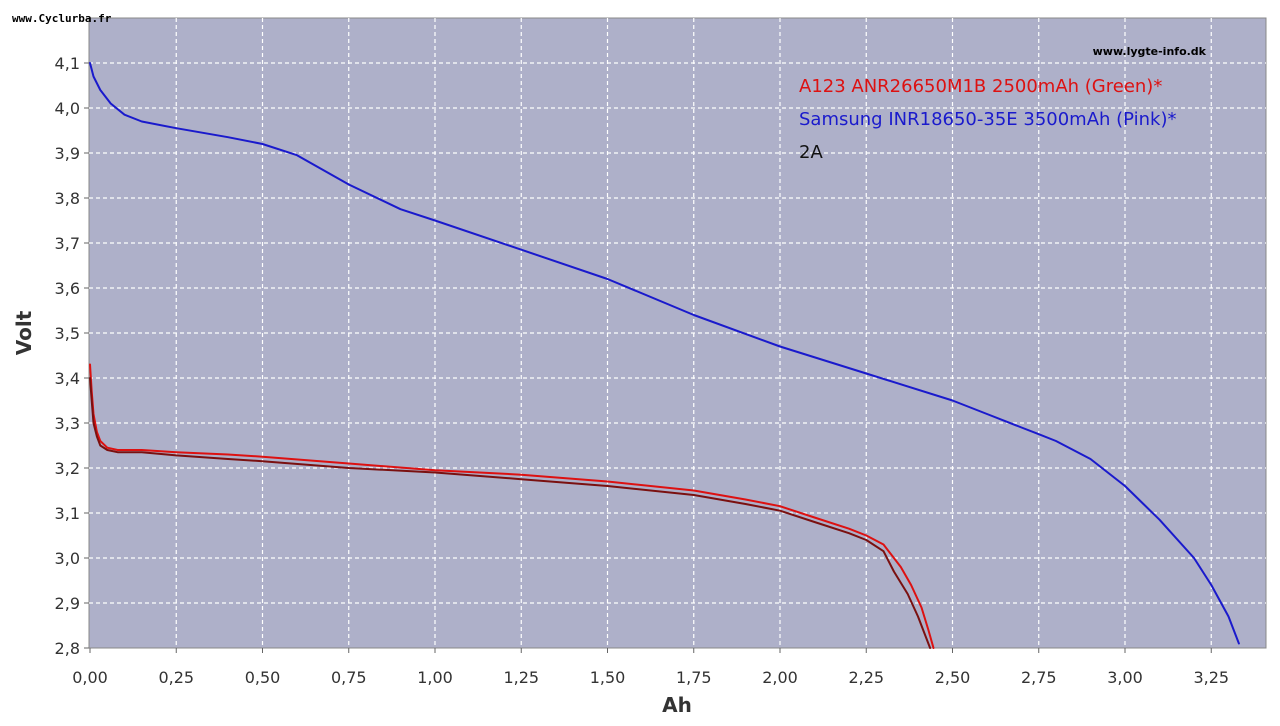 Image resolution: width=1280 pixels, height=726 pixels. What do you see at coordinates (67, 63) in the screenshot?
I see `y-tick-label: 4,1` at bounding box center [67, 63].